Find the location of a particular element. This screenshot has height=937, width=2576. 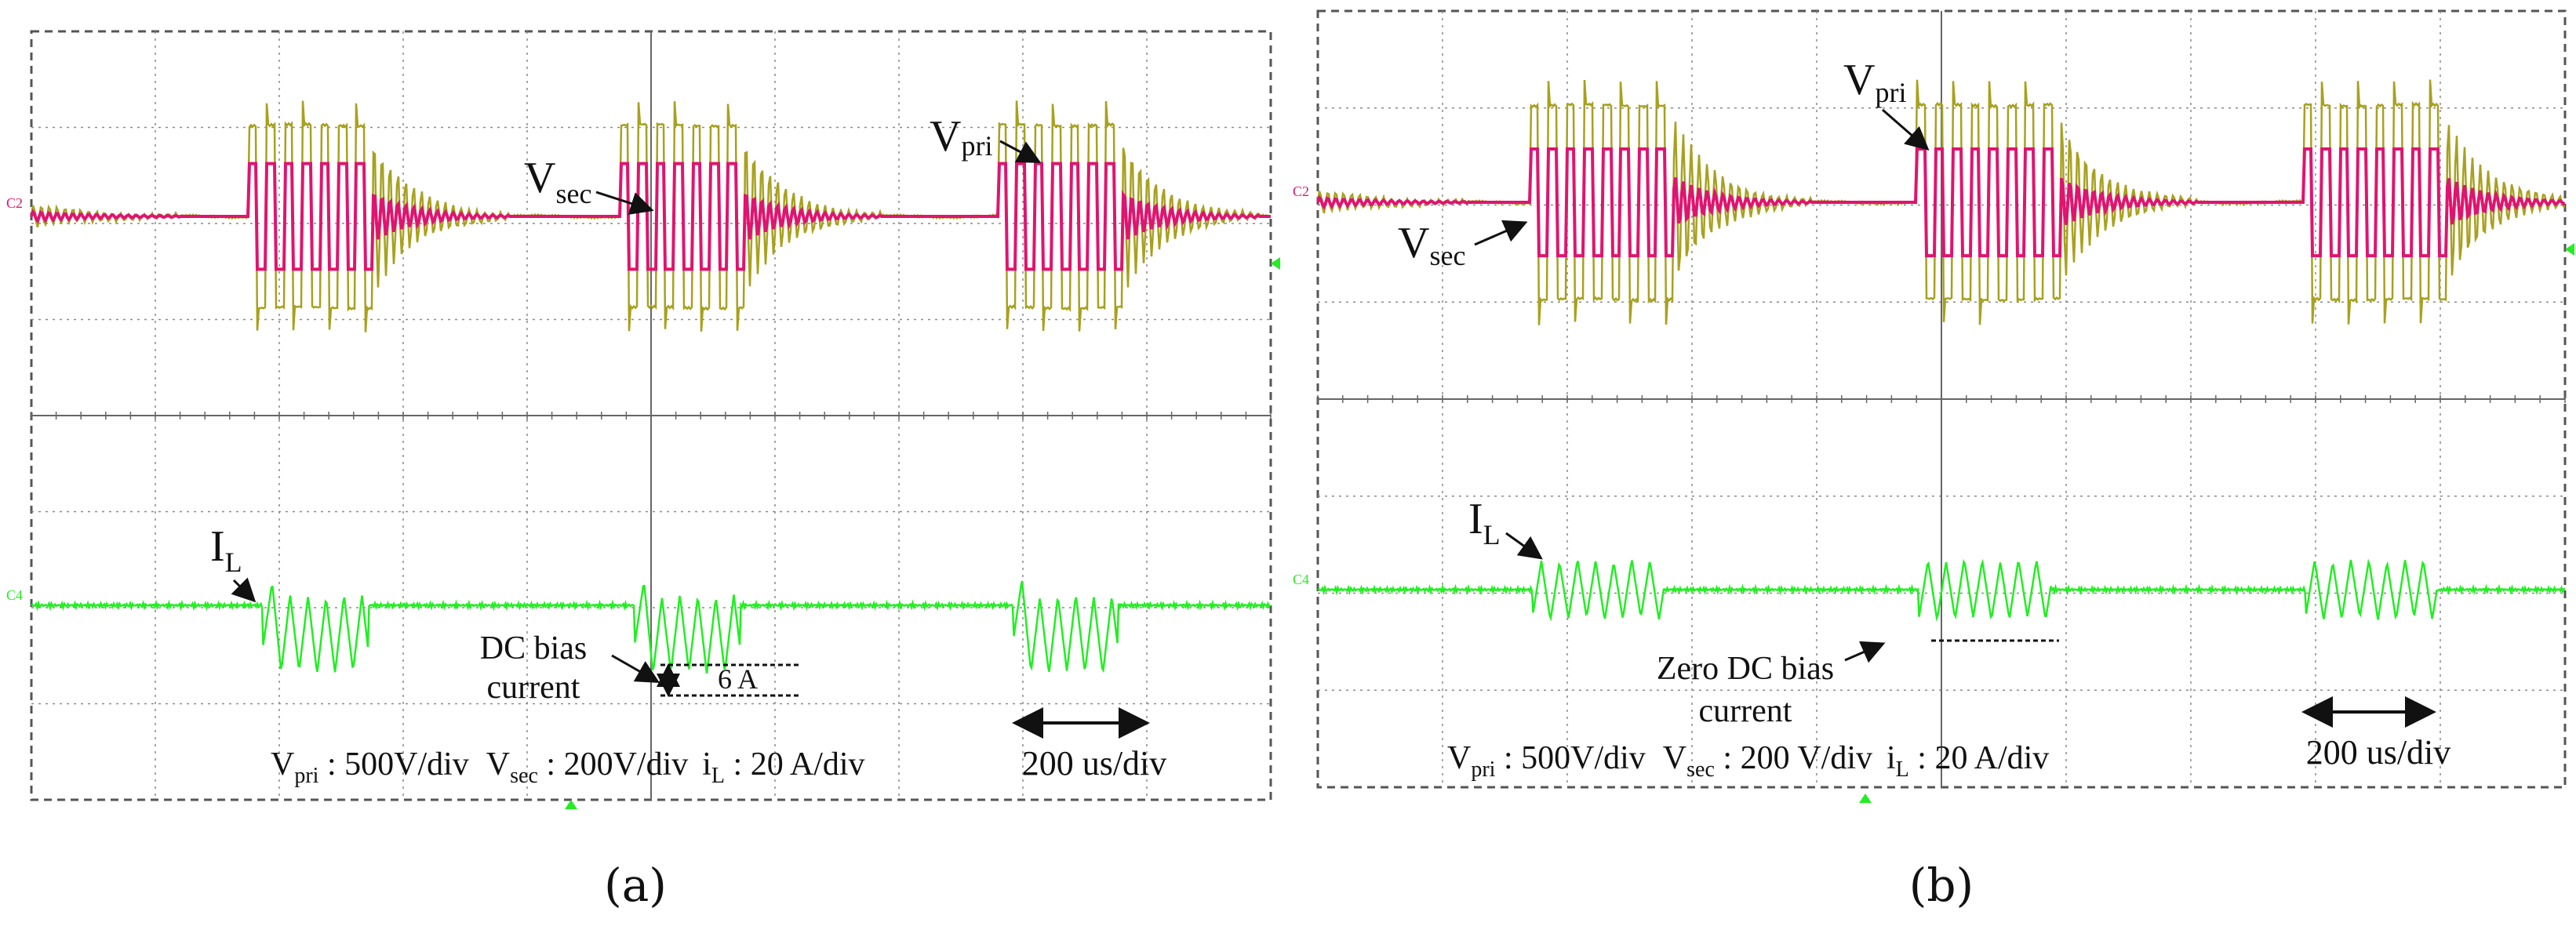

svg-text: DC bias is located at coordinates (534, 648).